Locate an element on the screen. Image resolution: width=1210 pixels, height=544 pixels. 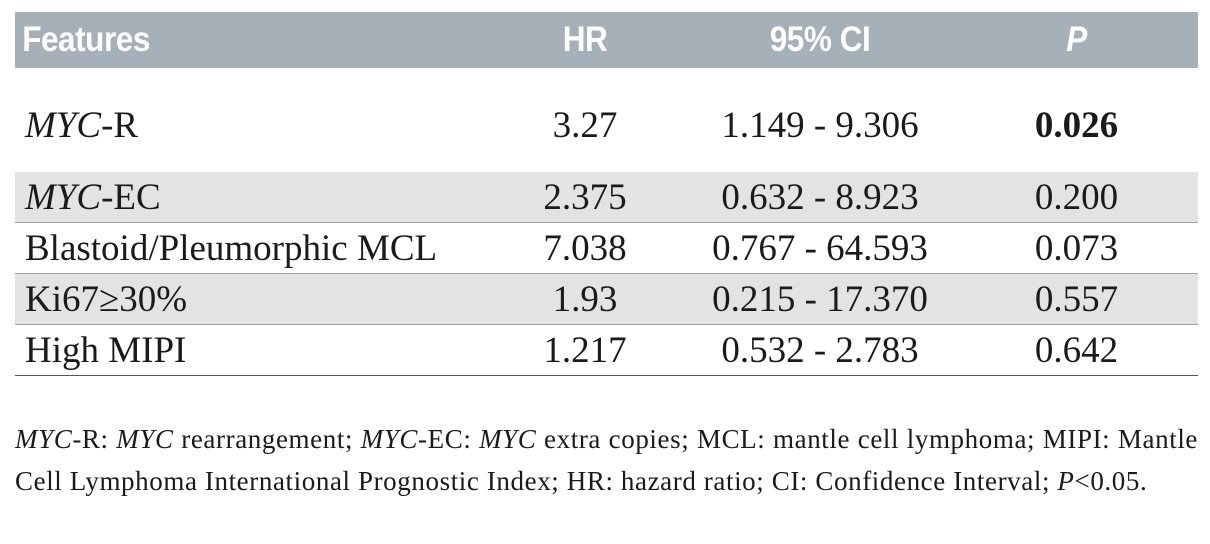
table-header-row: Features HR 95% CI P is located at coordinates (606, 40).